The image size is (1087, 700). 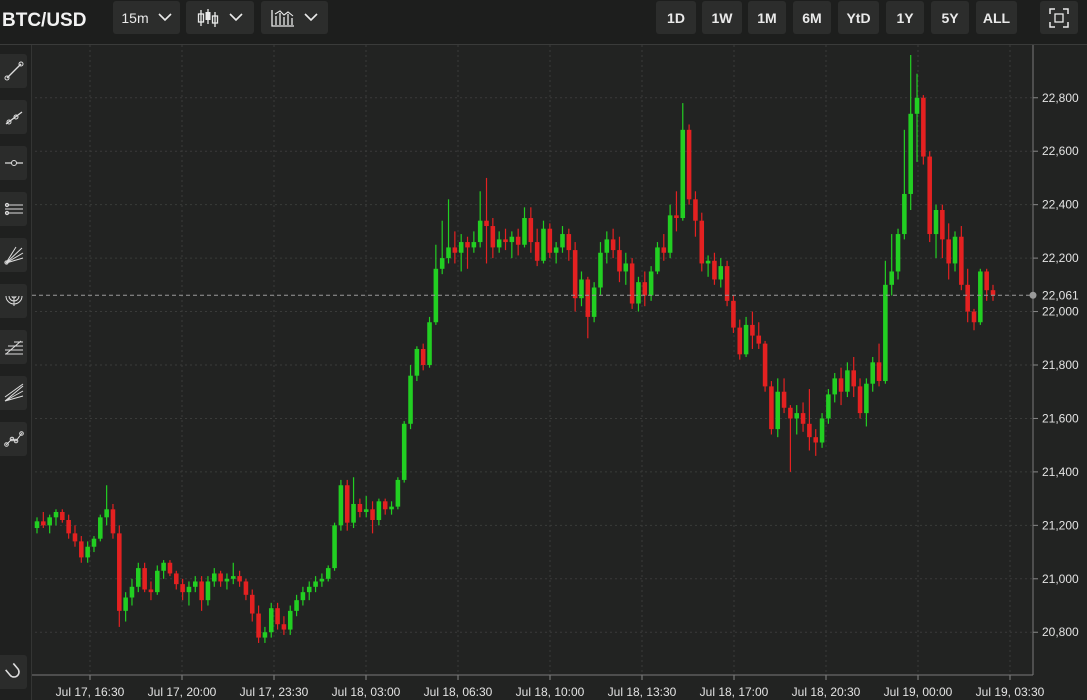 I want to click on y-tick-label: 20,800, so click(x=1060, y=632).